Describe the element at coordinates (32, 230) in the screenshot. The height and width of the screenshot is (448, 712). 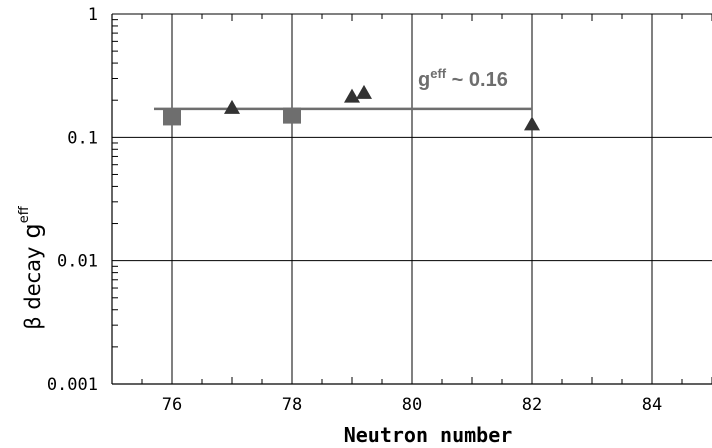
I see `y-axis-title-symbol: g` at that location.